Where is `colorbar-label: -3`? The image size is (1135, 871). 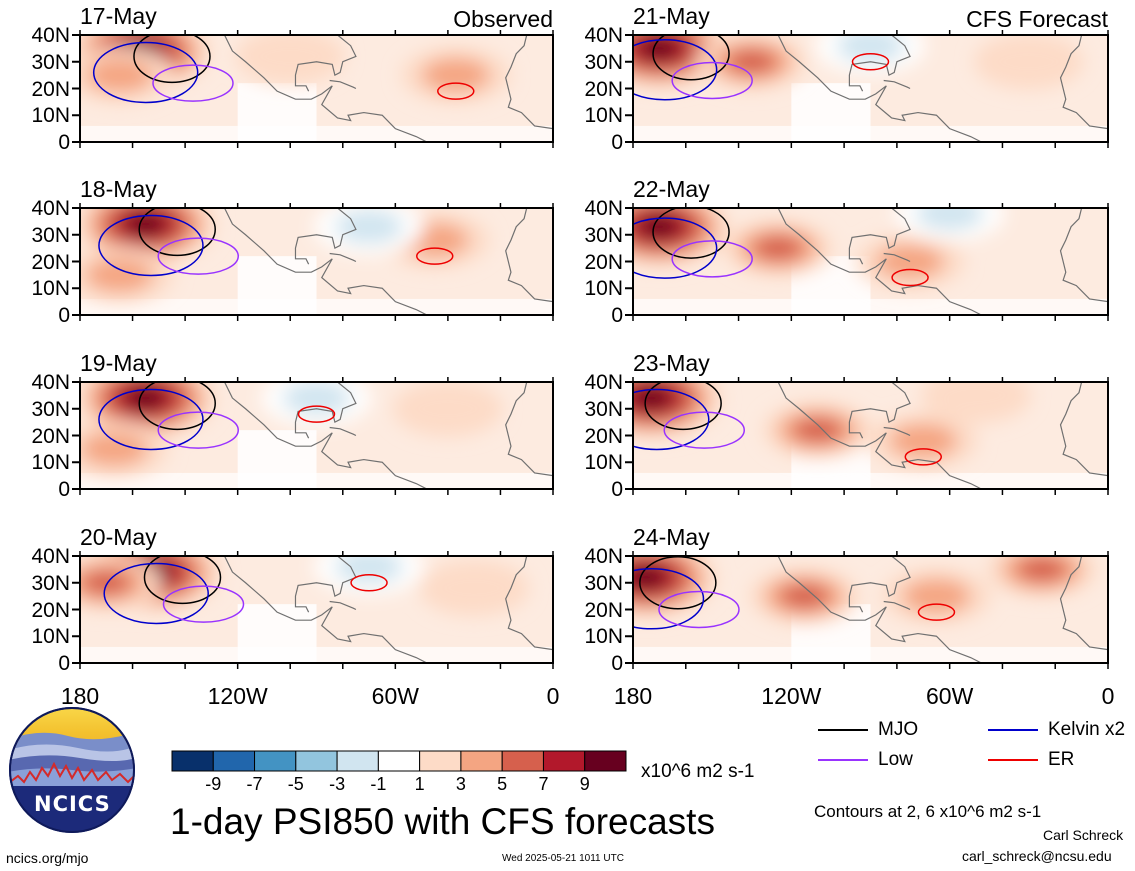
colorbar-label: -3 is located at coordinates (337, 784).